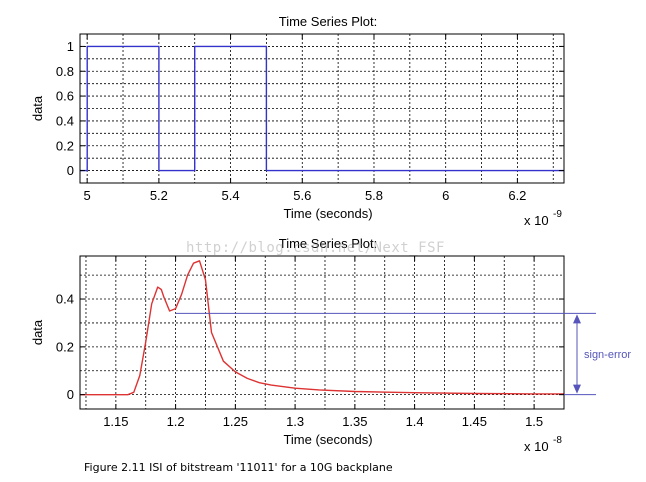 This screenshot has width=646, height=482. Describe the element at coordinates (474, 421) in the screenshot. I see `x-tick-label: 1.45` at that location.